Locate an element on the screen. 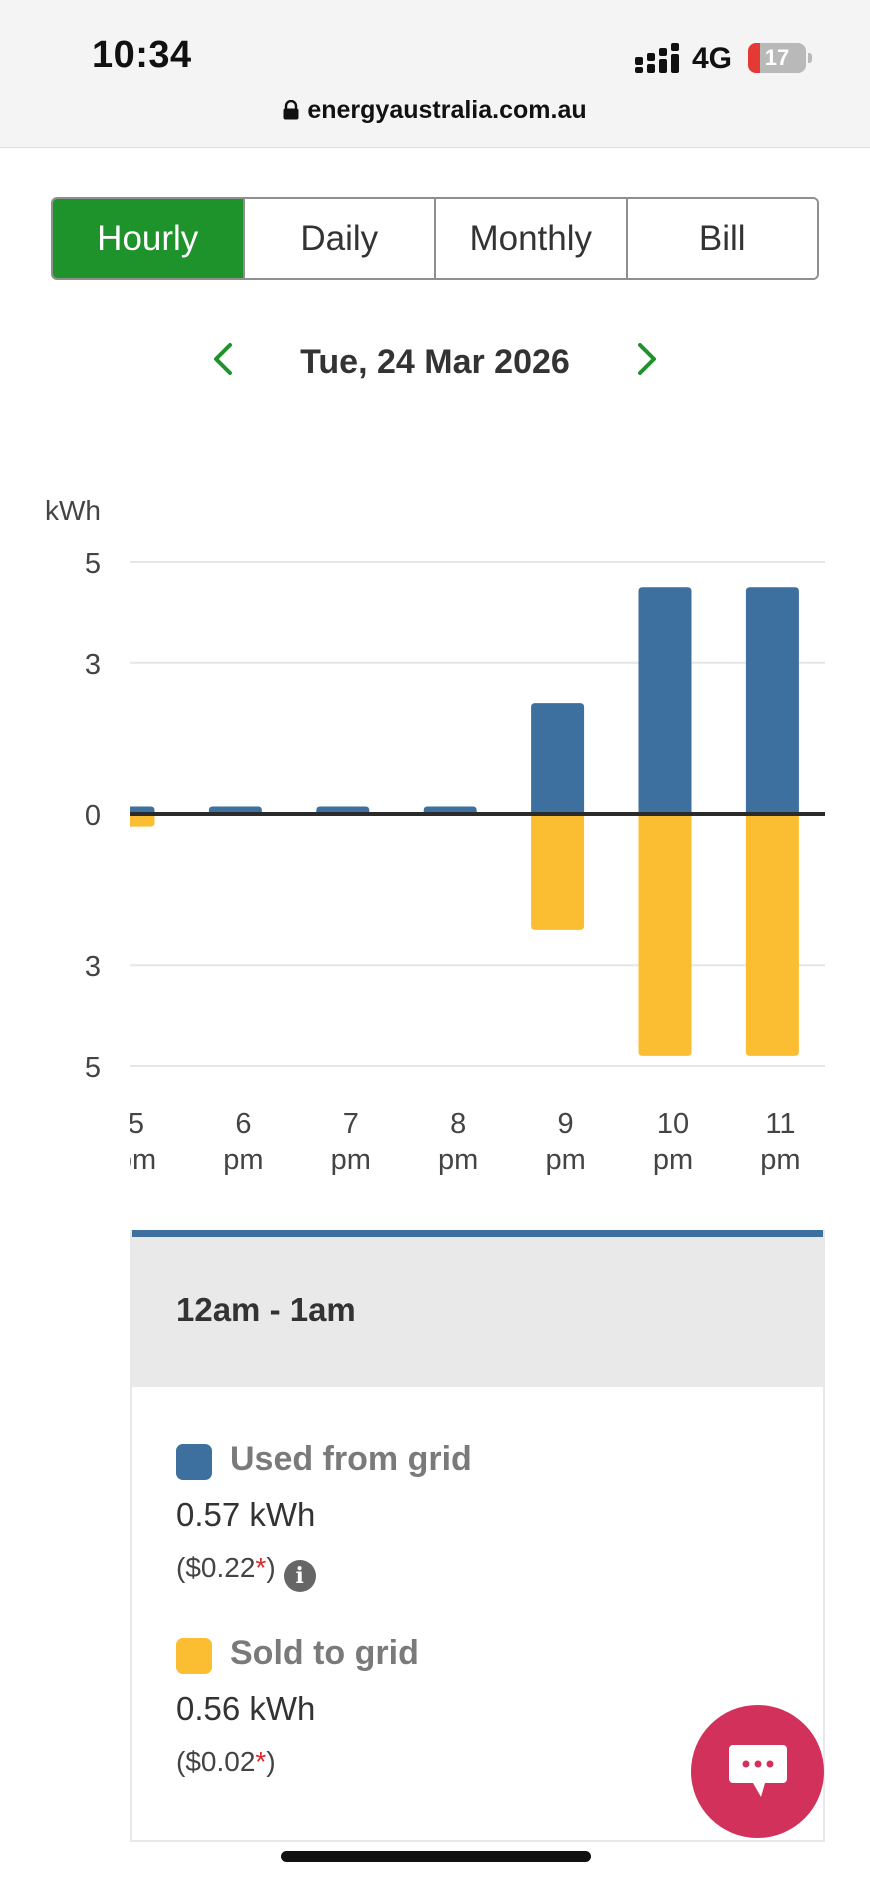 The height and width of the screenshot is (1883, 870). x-tick-label: 8 is located at coordinates (458, 1124).